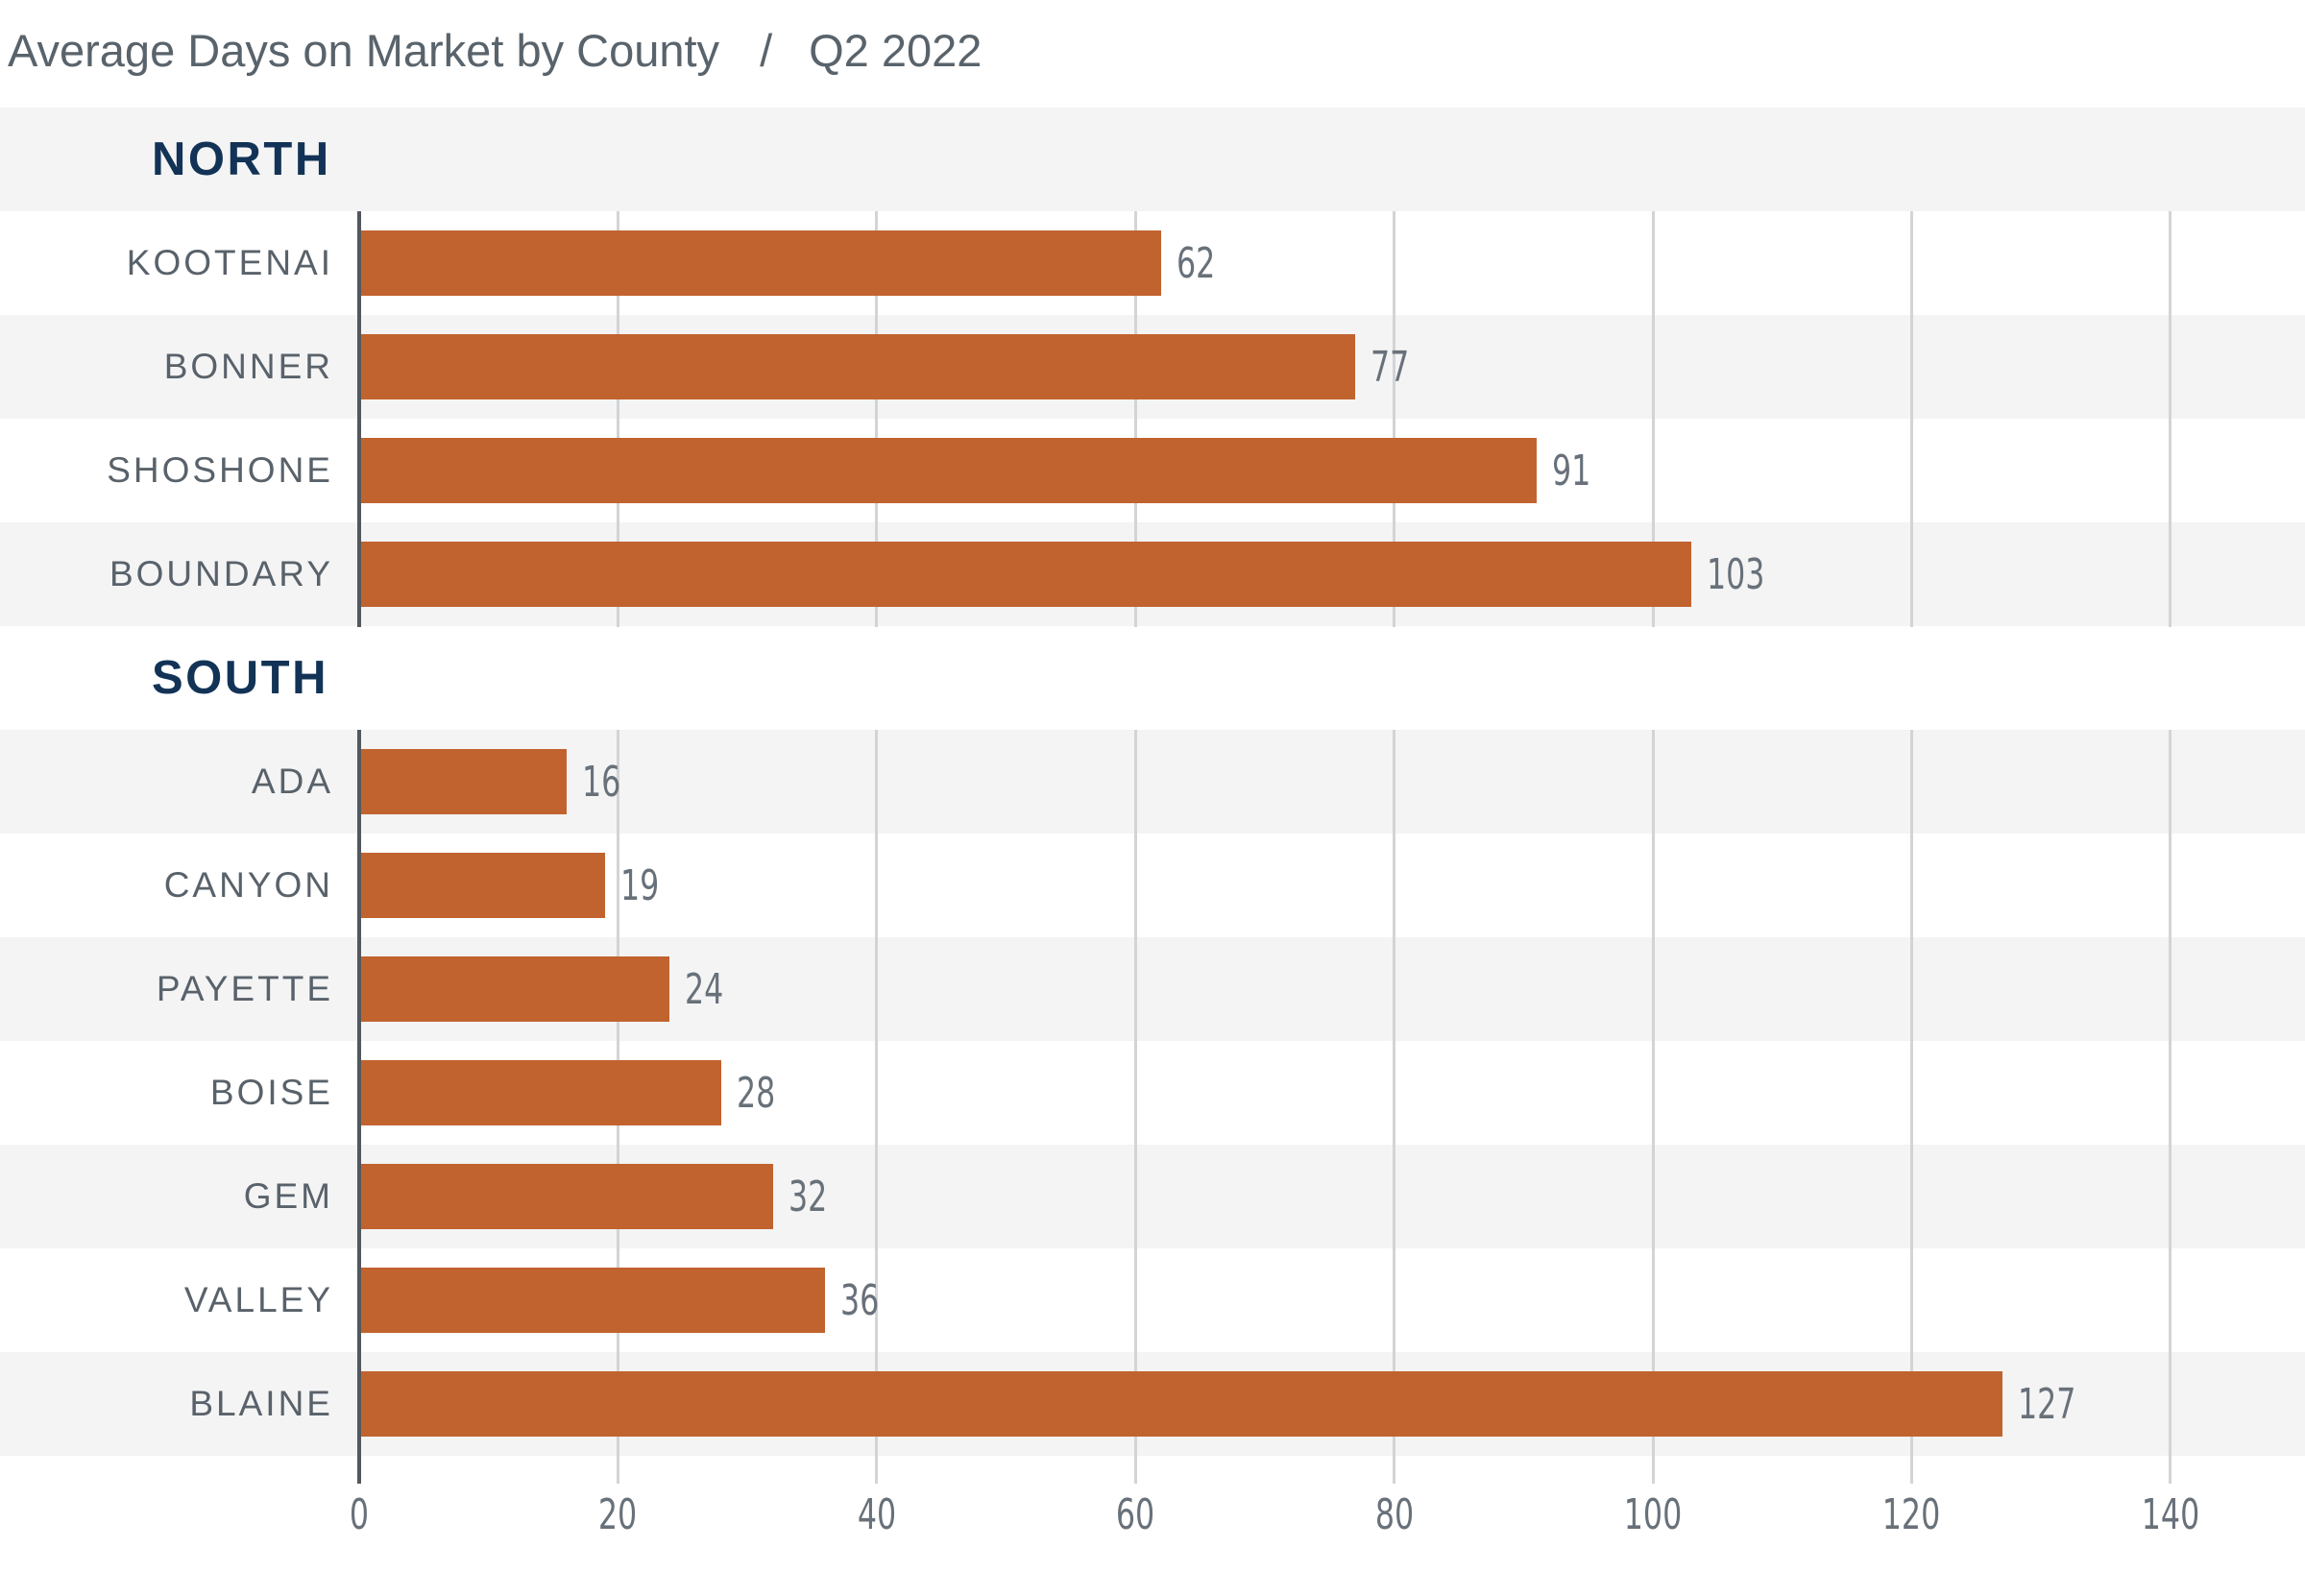  Describe the element at coordinates (1911, 1514) in the screenshot. I see `tick-label: 120` at that location.